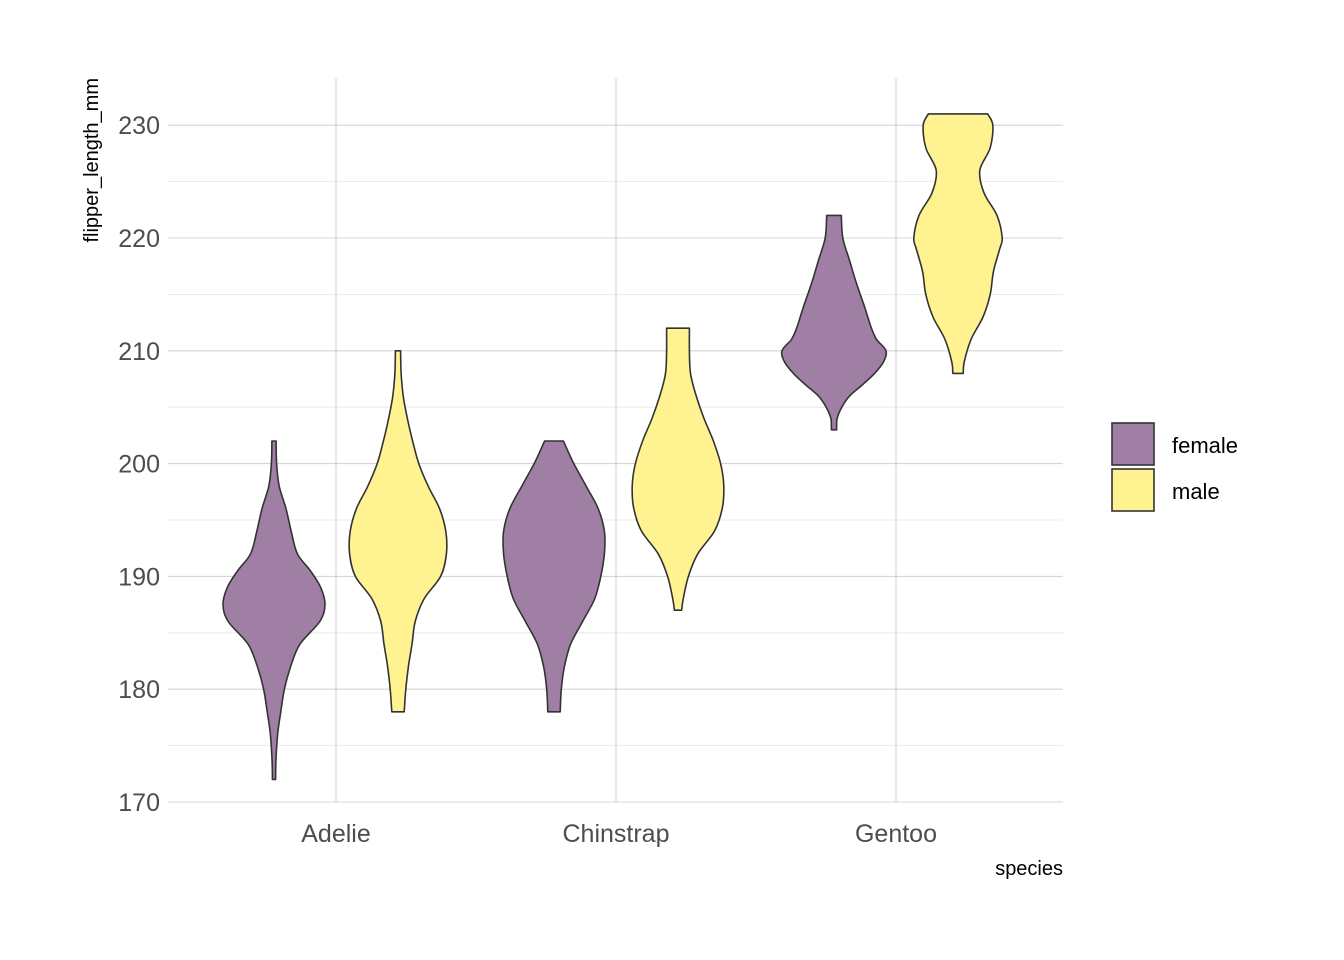  Describe the element at coordinates (616, 834) in the screenshot. I see `x-tick-label: Chinstrap` at that location.